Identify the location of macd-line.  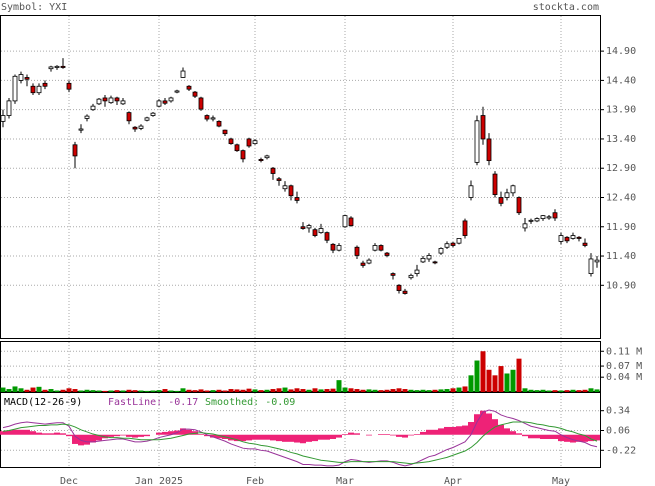
(300, 438).